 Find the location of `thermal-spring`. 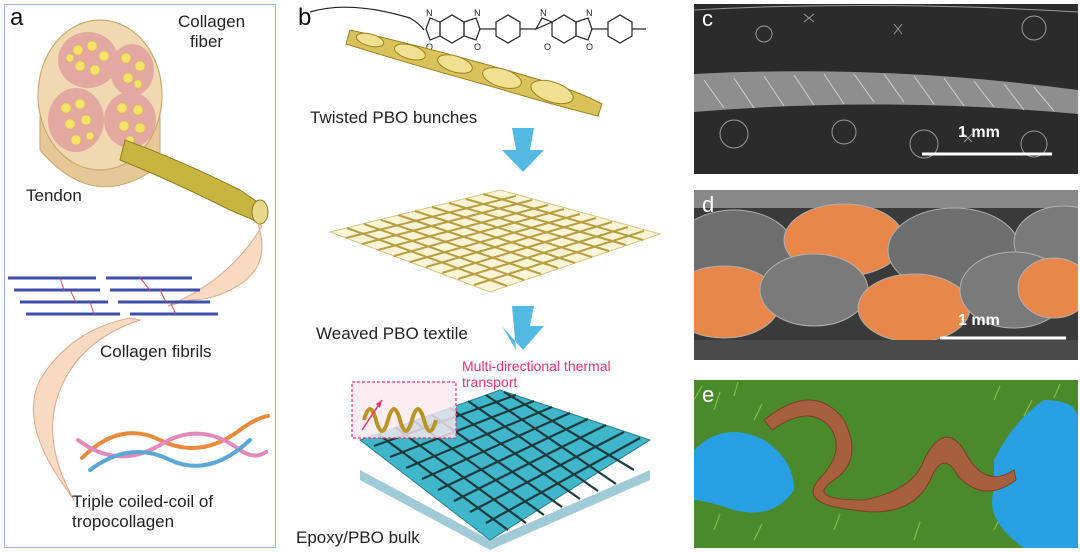

thermal-spring is located at coordinates (400, 420).